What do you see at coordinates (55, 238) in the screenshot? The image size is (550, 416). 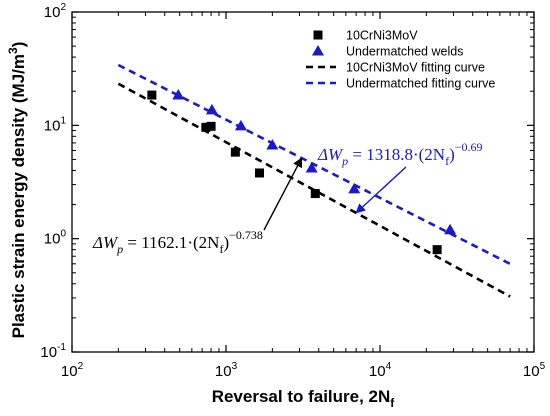 I see `y-tick-label: 10⁰` at bounding box center [55, 238].